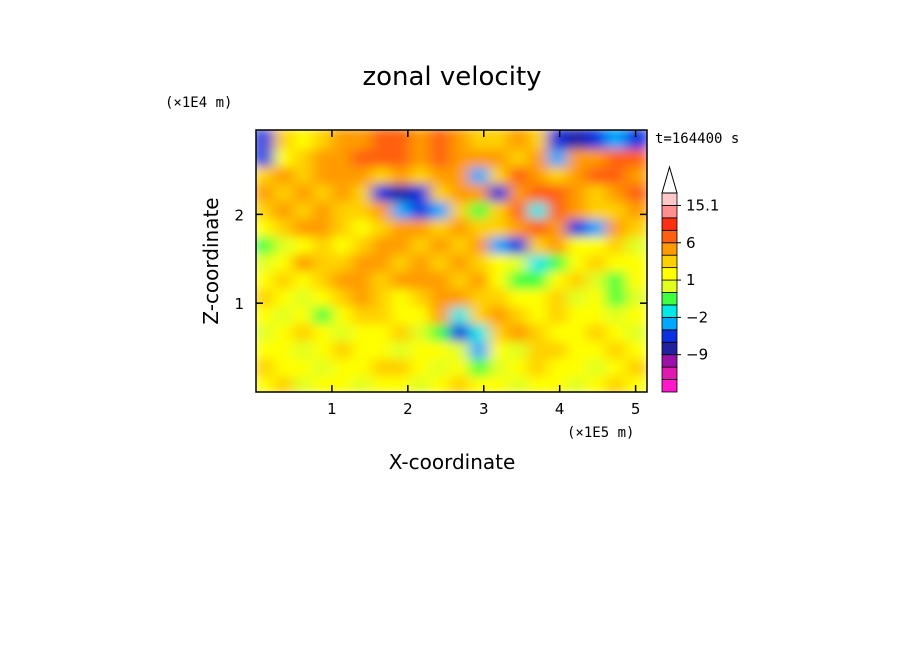 This screenshot has height=654, width=904. Describe the element at coordinates (211, 260) in the screenshot. I see `y-axis-label: Z-coordinate` at that location.